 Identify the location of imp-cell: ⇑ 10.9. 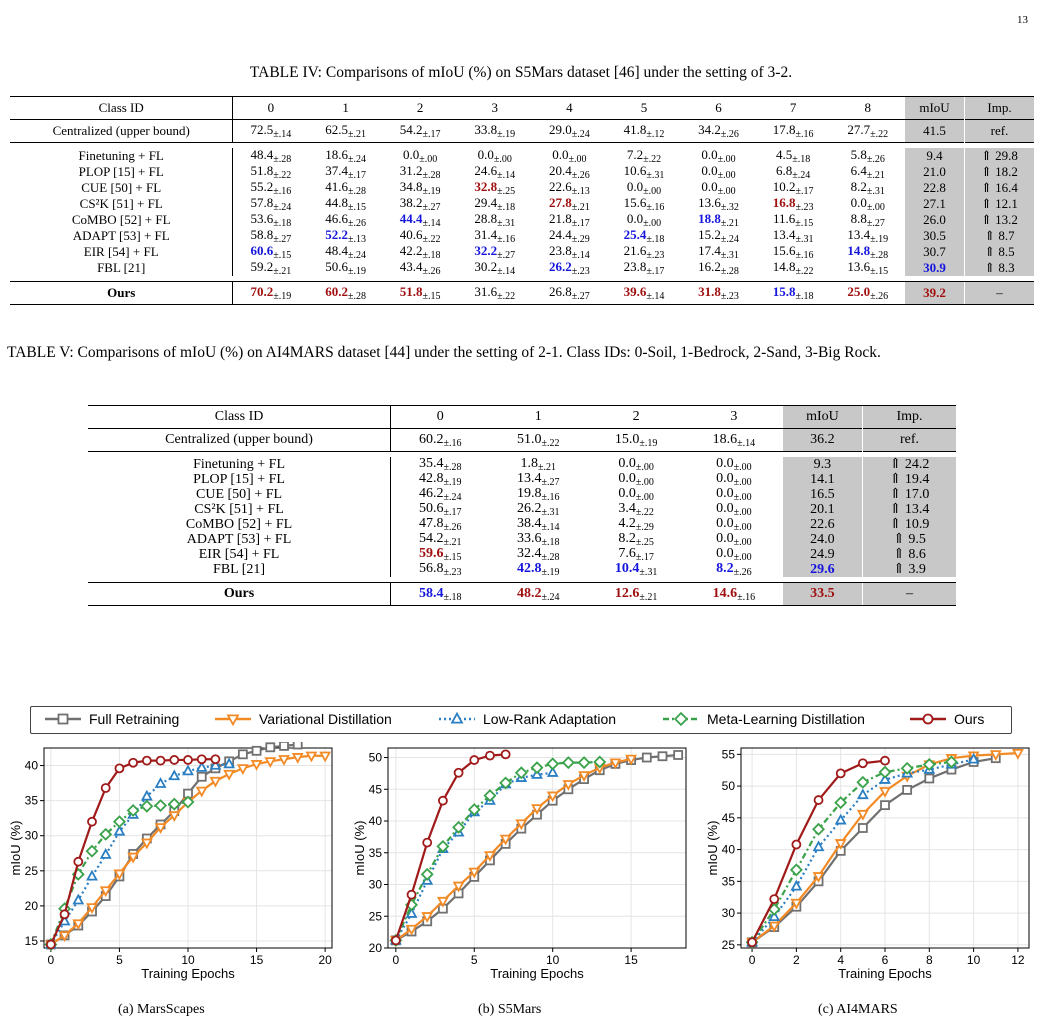
(909, 524).